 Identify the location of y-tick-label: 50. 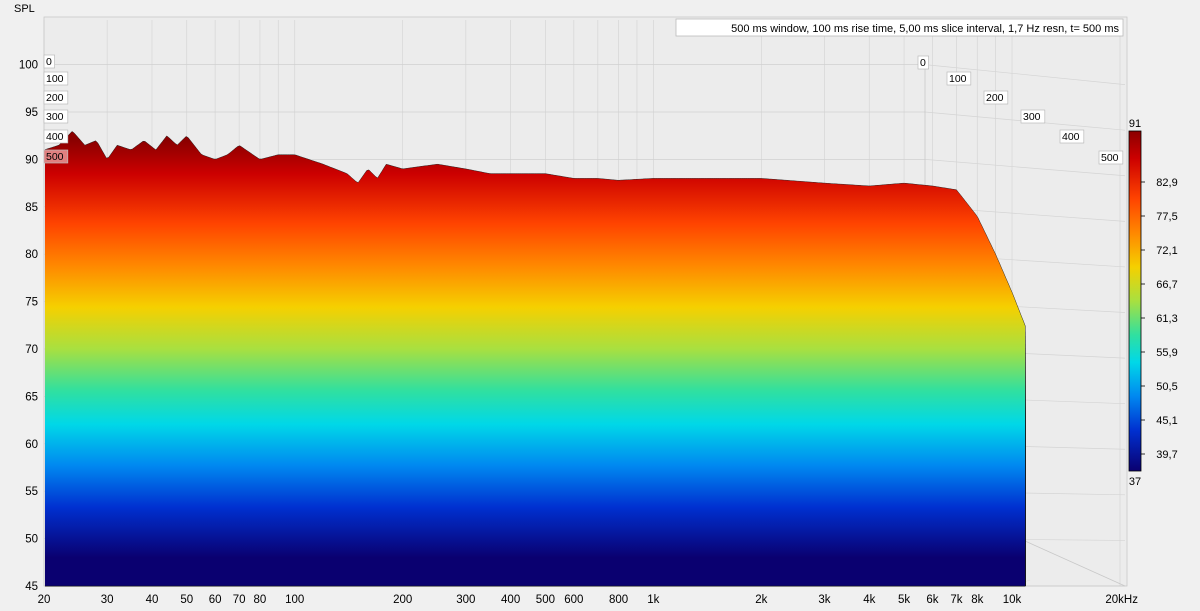
(31, 540).